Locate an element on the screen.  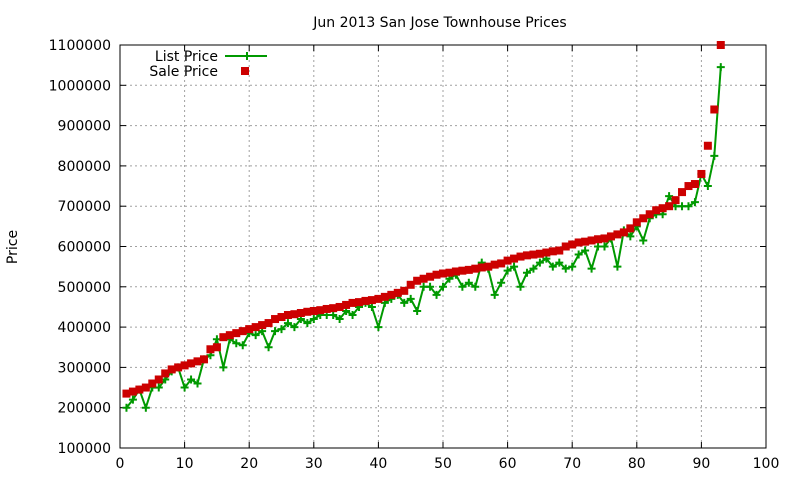
y-tick-label: 900000 is located at coordinates (84, 127).